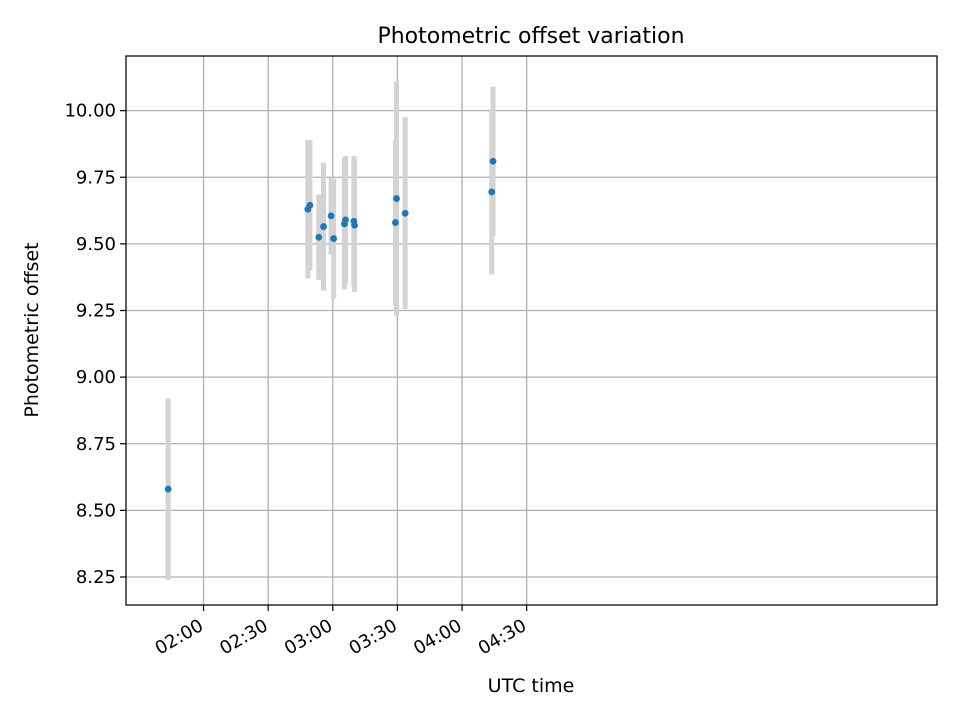 This screenshot has width=960, height=724. What do you see at coordinates (531, 686) in the screenshot?
I see `x-axis-label: UTC time` at bounding box center [531, 686].